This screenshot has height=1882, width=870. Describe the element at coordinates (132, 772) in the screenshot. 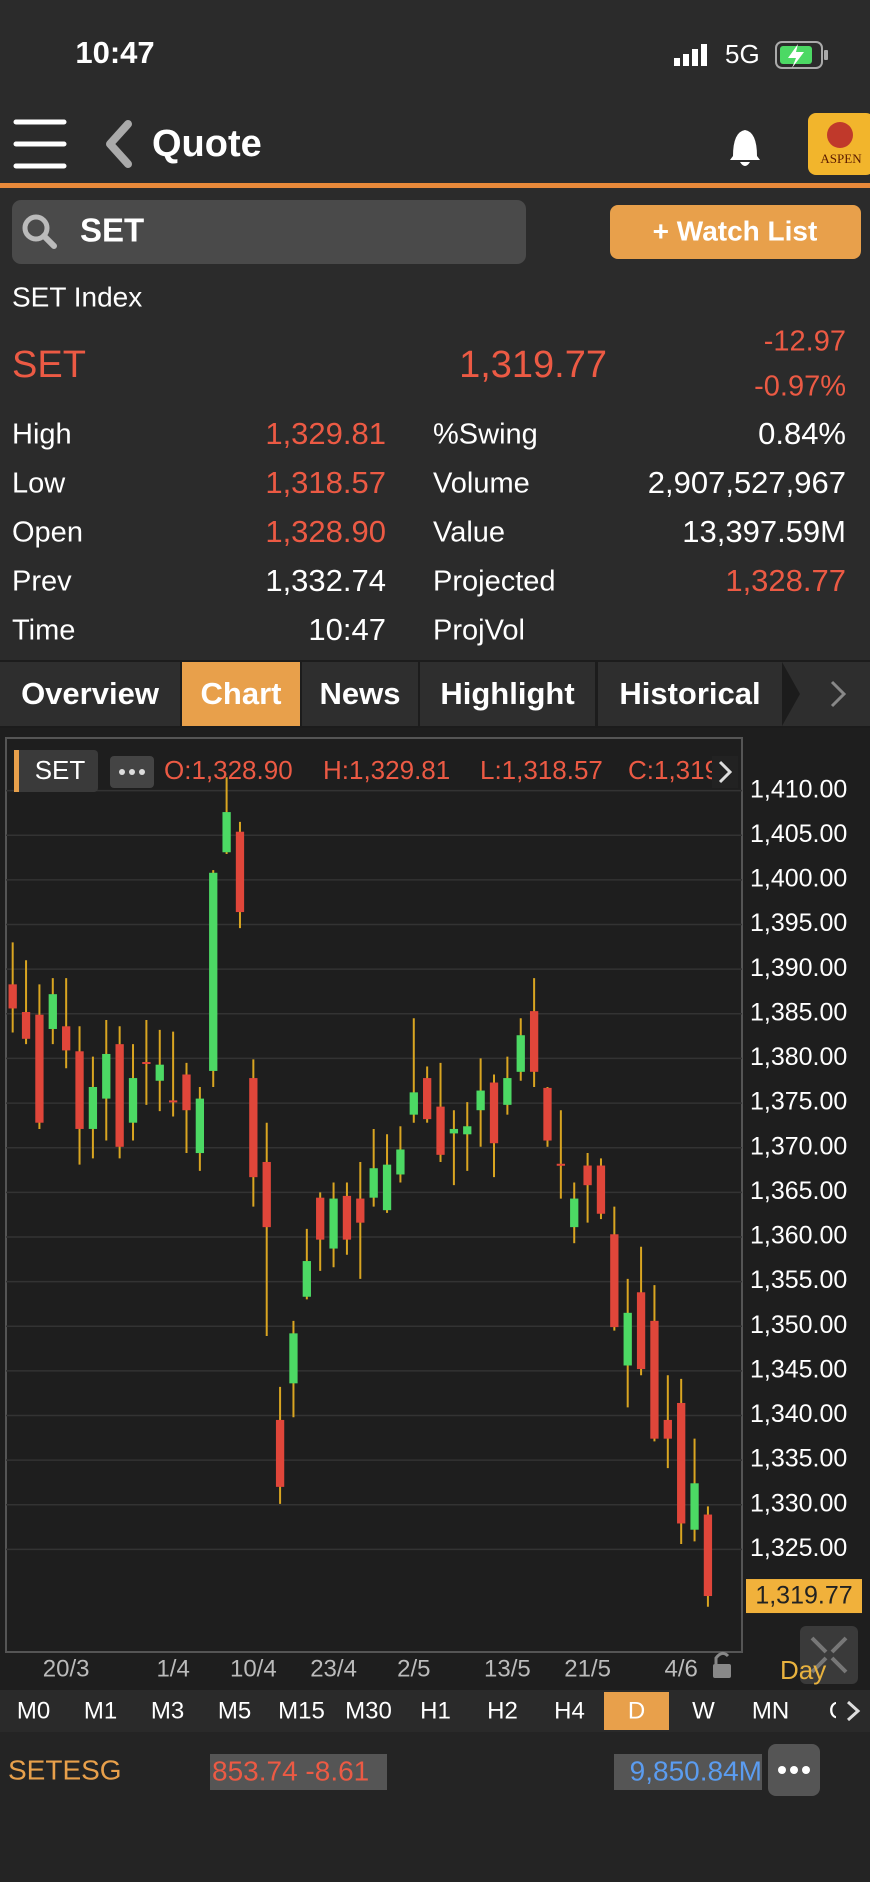

I see `chart-menu-dots` at that location.